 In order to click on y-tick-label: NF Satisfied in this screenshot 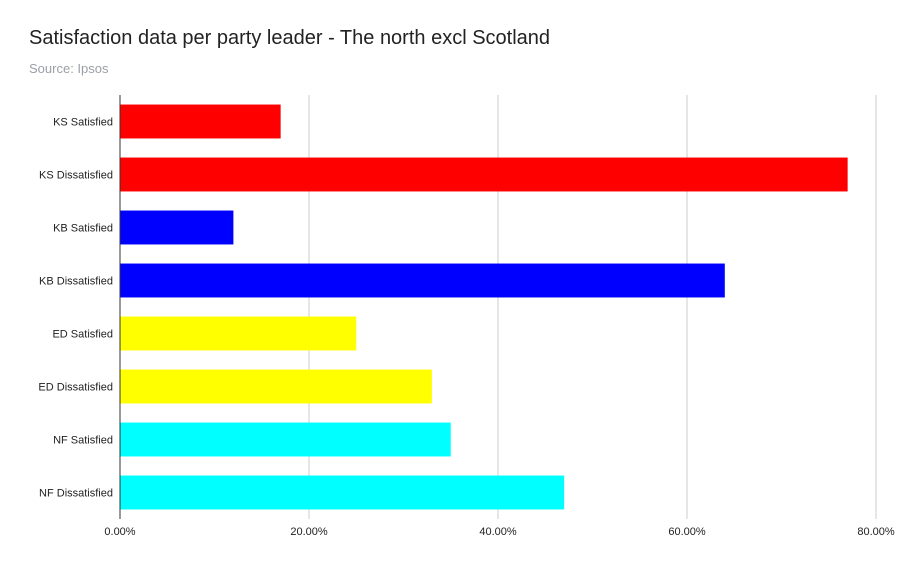, I will do `click(83, 441)`.